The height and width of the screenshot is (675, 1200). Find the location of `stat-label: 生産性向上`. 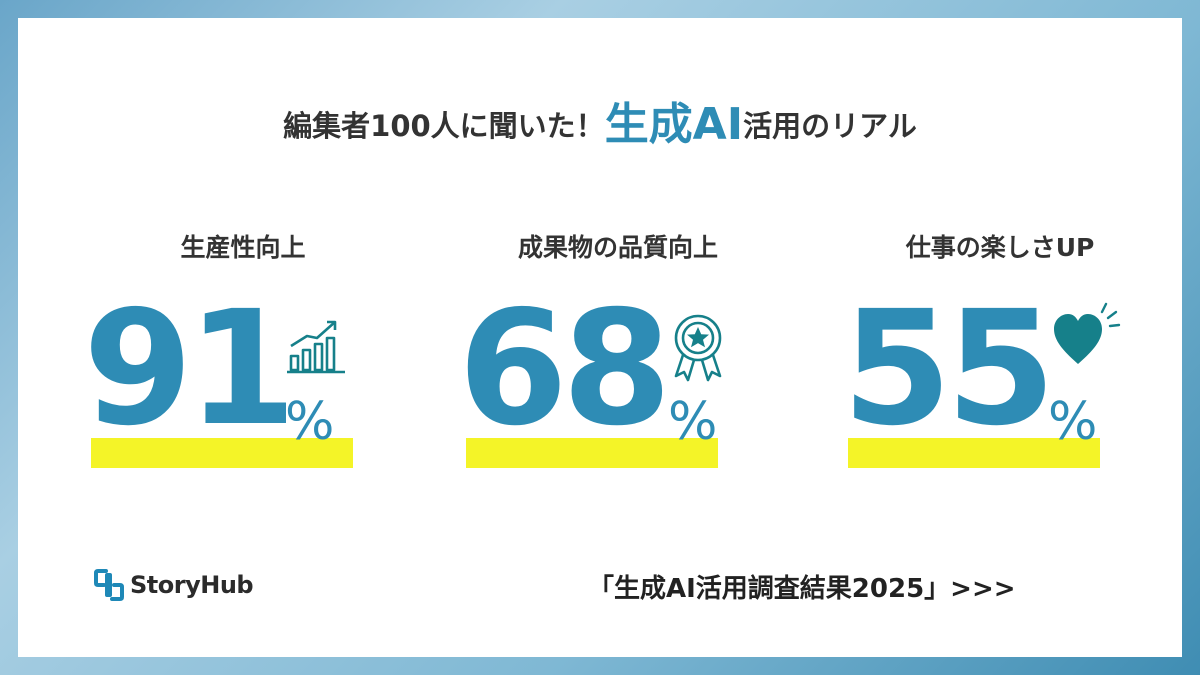

stat-label: 生産性向上 is located at coordinates (243, 247).